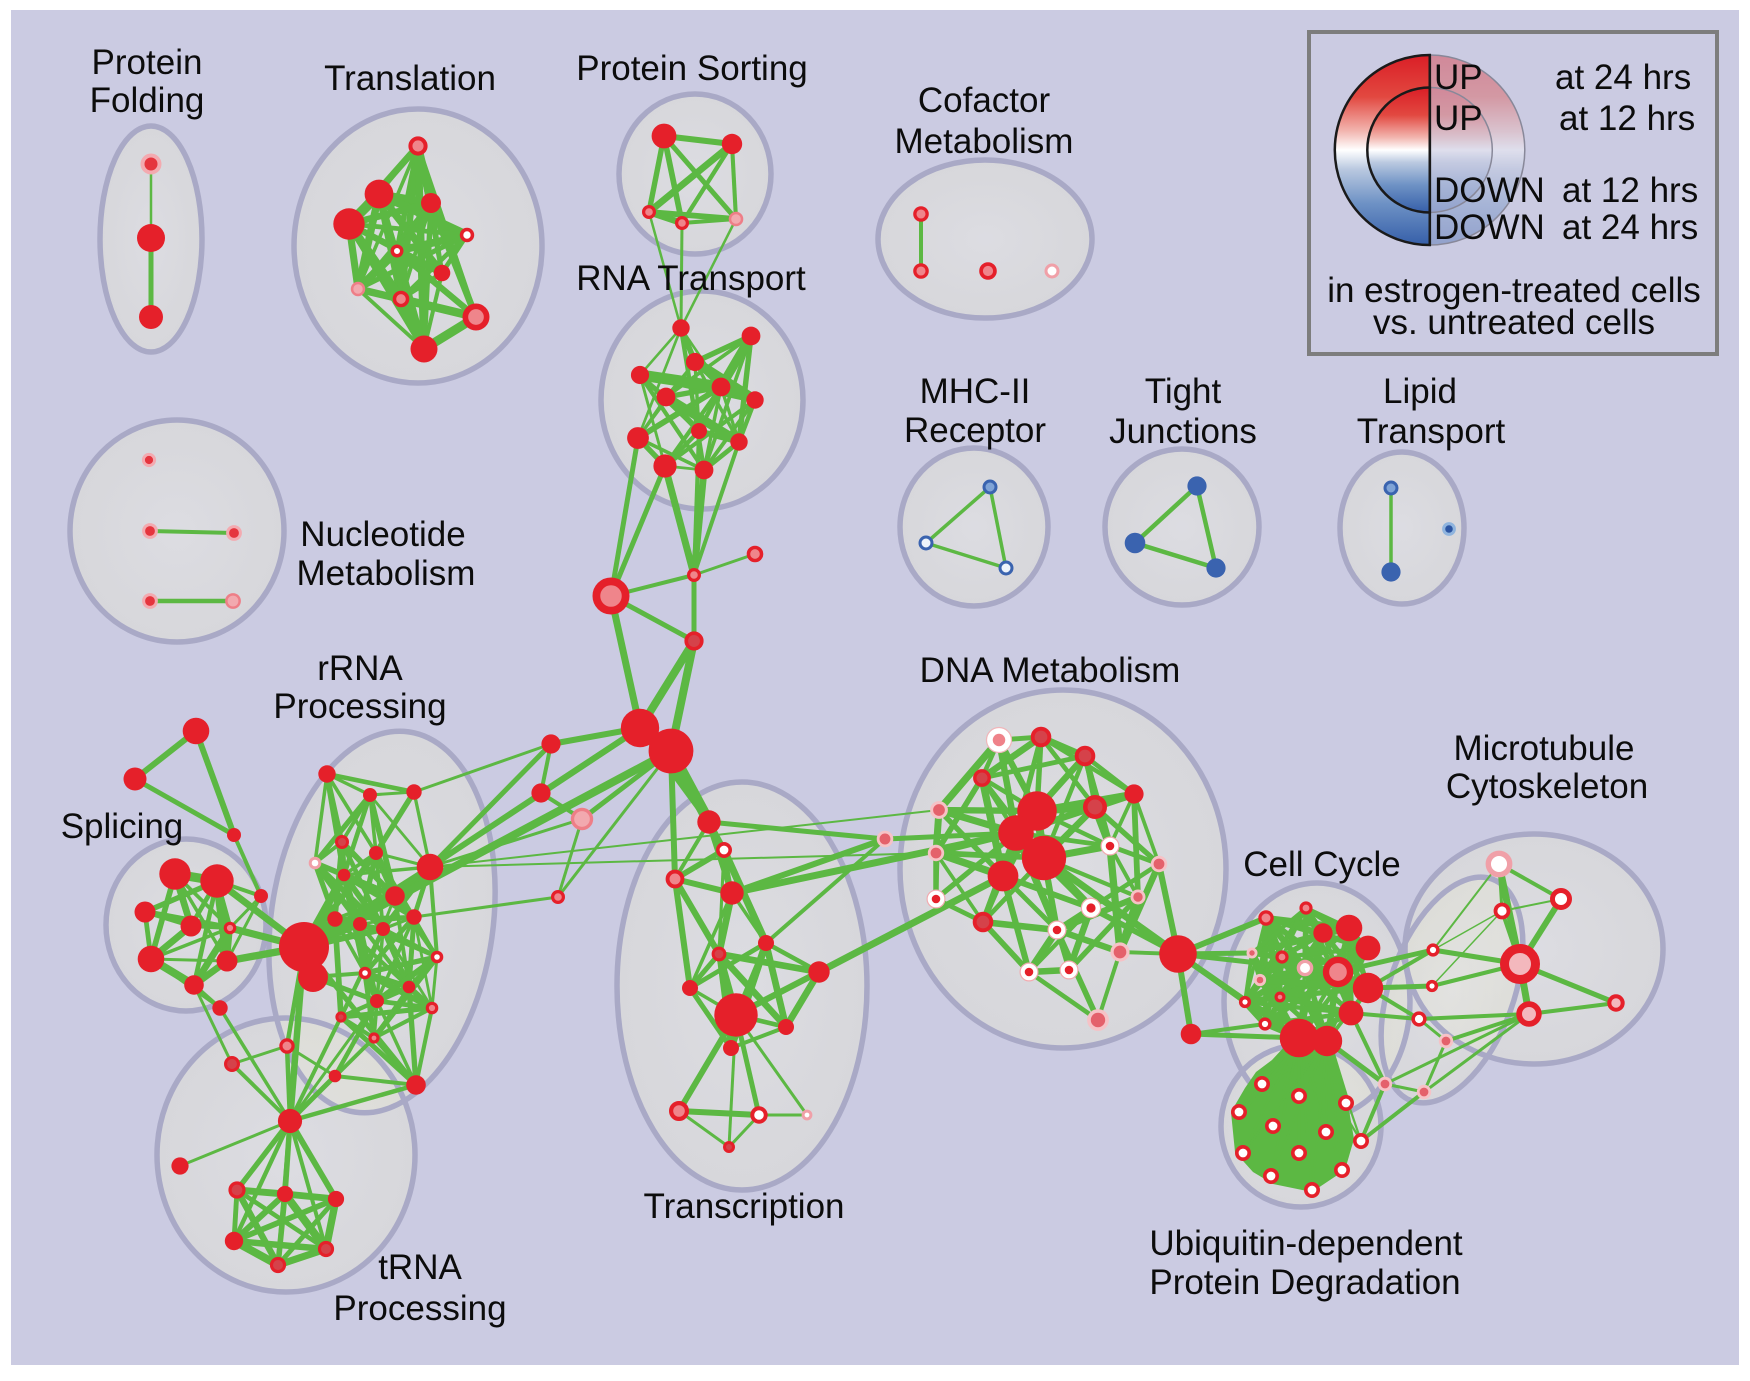 The height and width of the screenshot is (1381, 1750). What do you see at coordinates (1306, 1243) in the screenshot?
I see `svg-text: Ubiquitin-dependent` at bounding box center [1306, 1243].